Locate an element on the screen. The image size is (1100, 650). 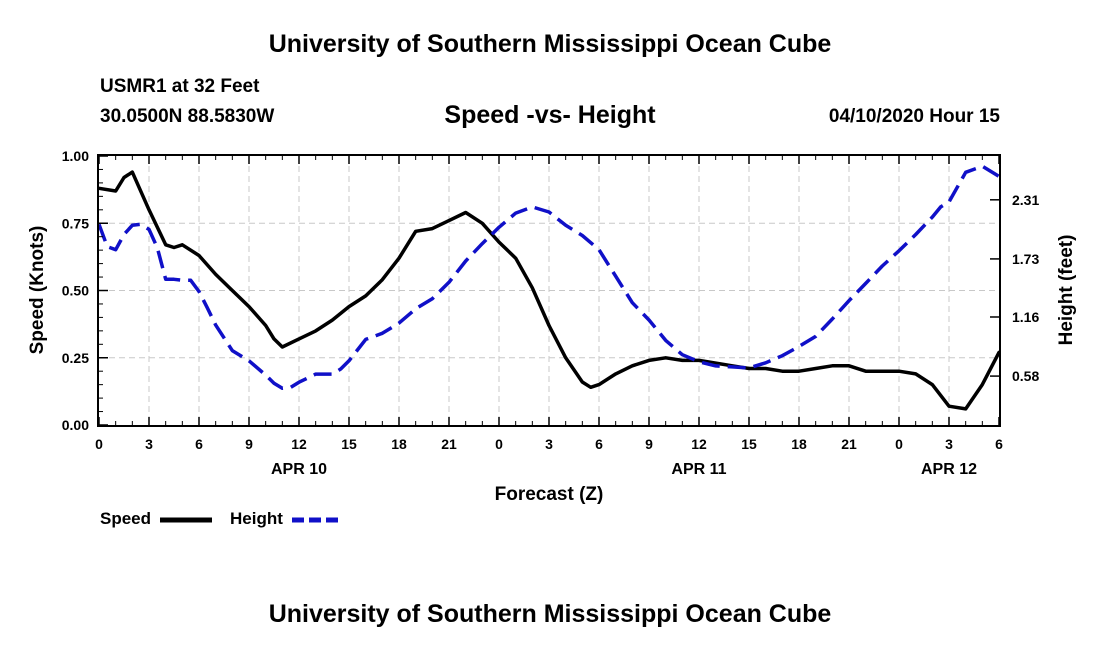
x-date-label: APR 10 is located at coordinates (299, 469).